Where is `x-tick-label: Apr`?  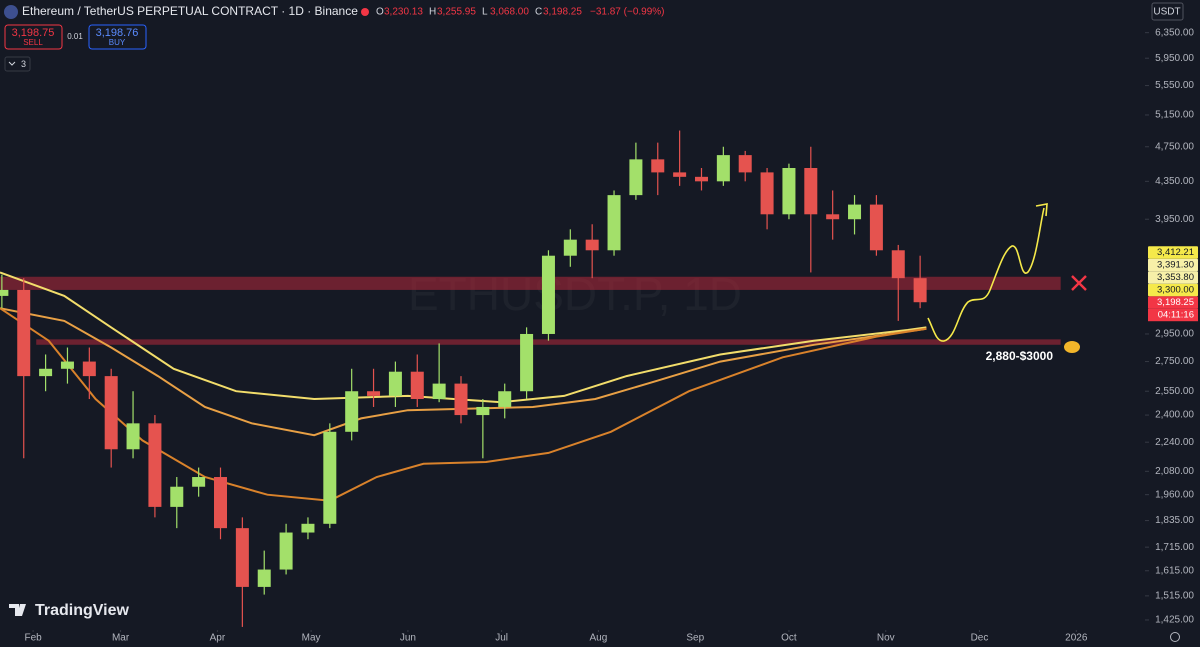
x-tick-label: Apr is located at coordinates (218, 638).